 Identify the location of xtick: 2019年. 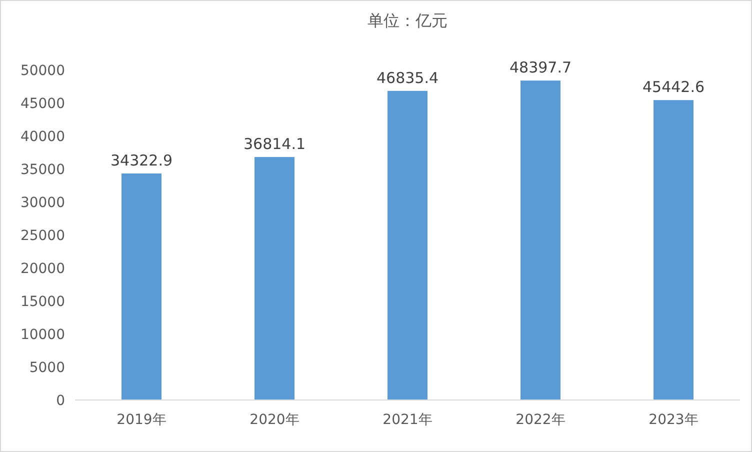
(141, 420).